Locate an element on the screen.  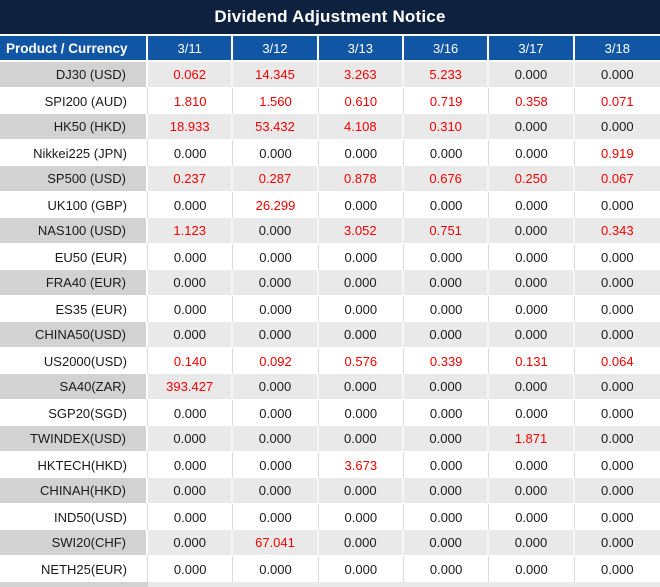
value-cell: 0.067 is located at coordinates (617, 179).